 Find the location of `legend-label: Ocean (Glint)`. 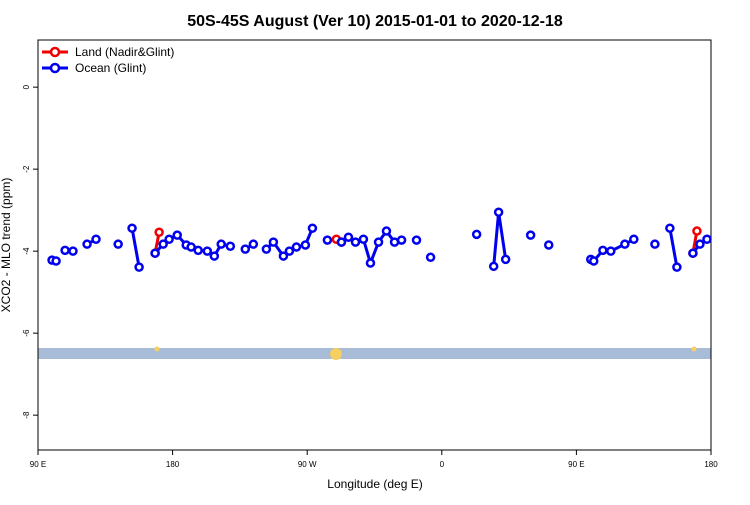

legend-label: Ocean (Glint) is located at coordinates (110, 68).